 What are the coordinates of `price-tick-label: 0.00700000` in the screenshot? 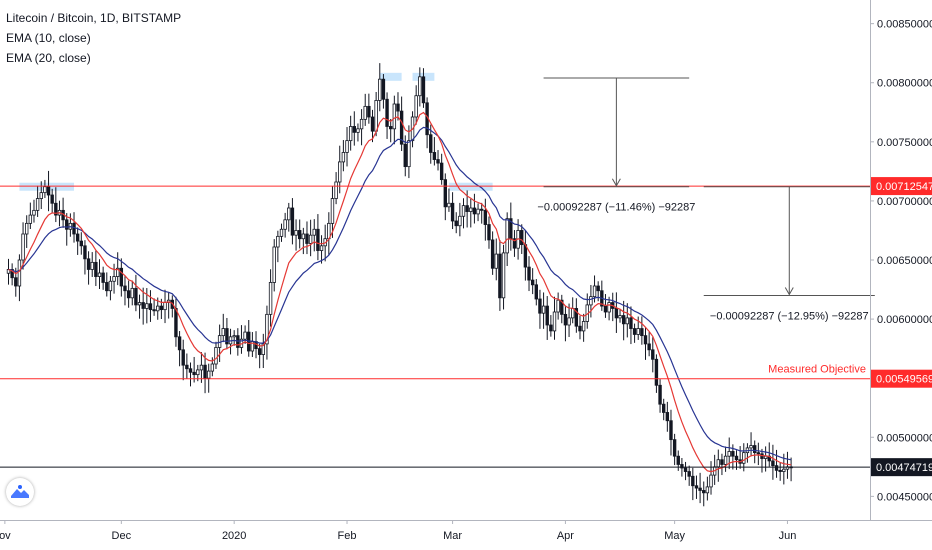 It's located at (904, 202).